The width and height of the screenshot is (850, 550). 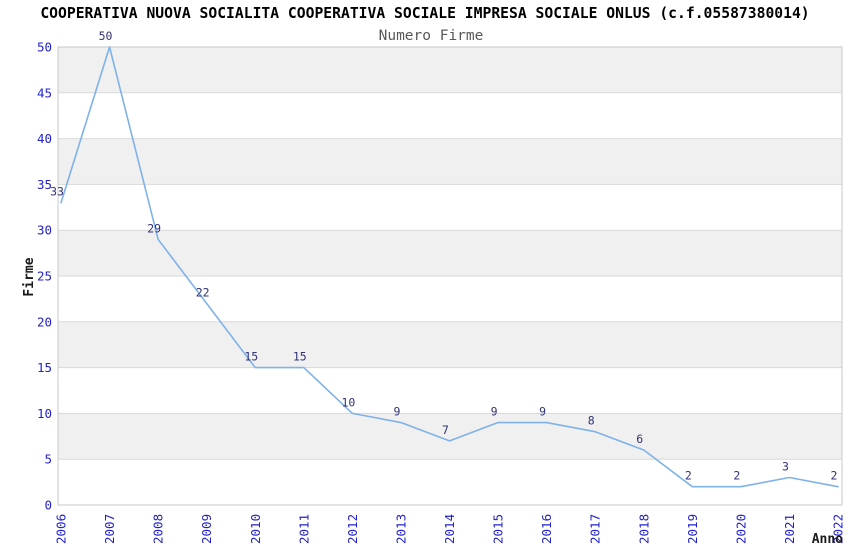 I want to click on y-tick-label-45: 45, so click(x=44, y=92).